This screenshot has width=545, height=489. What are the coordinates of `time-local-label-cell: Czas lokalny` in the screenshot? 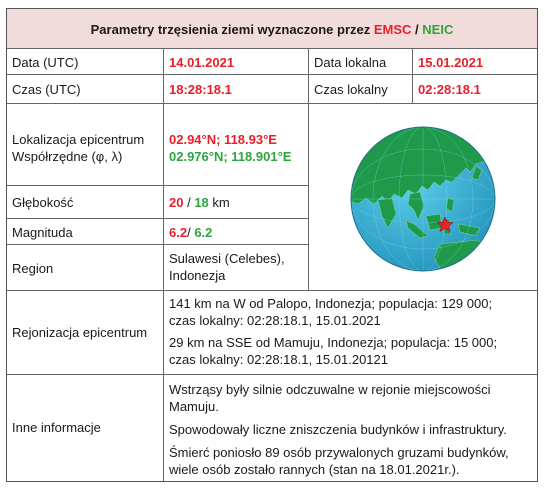 It's located at (361, 89).